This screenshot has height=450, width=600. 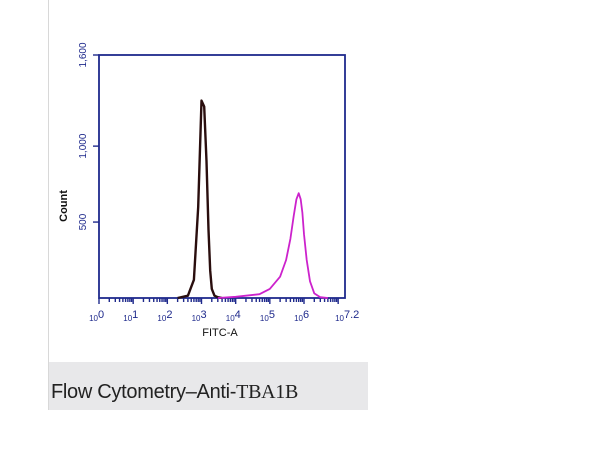 I want to click on x-tick-exponent: 7.2, so click(x=351, y=315).